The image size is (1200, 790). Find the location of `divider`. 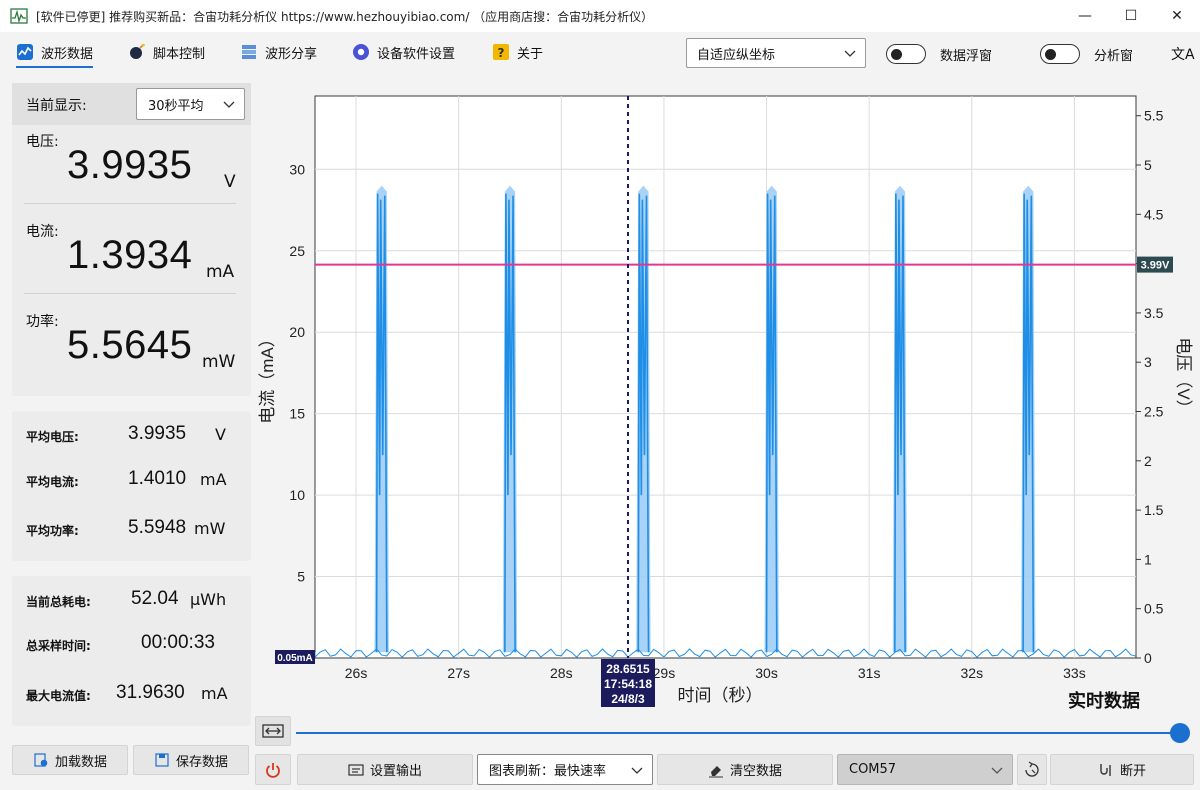

divider is located at coordinates (130, 293).